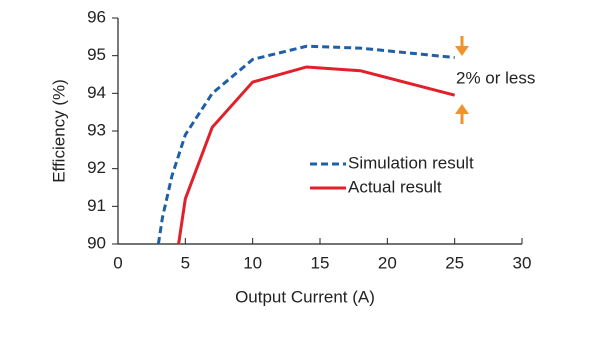 The width and height of the screenshot is (600, 337). I want to click on x-tick-label: 20, so click(387, 262).